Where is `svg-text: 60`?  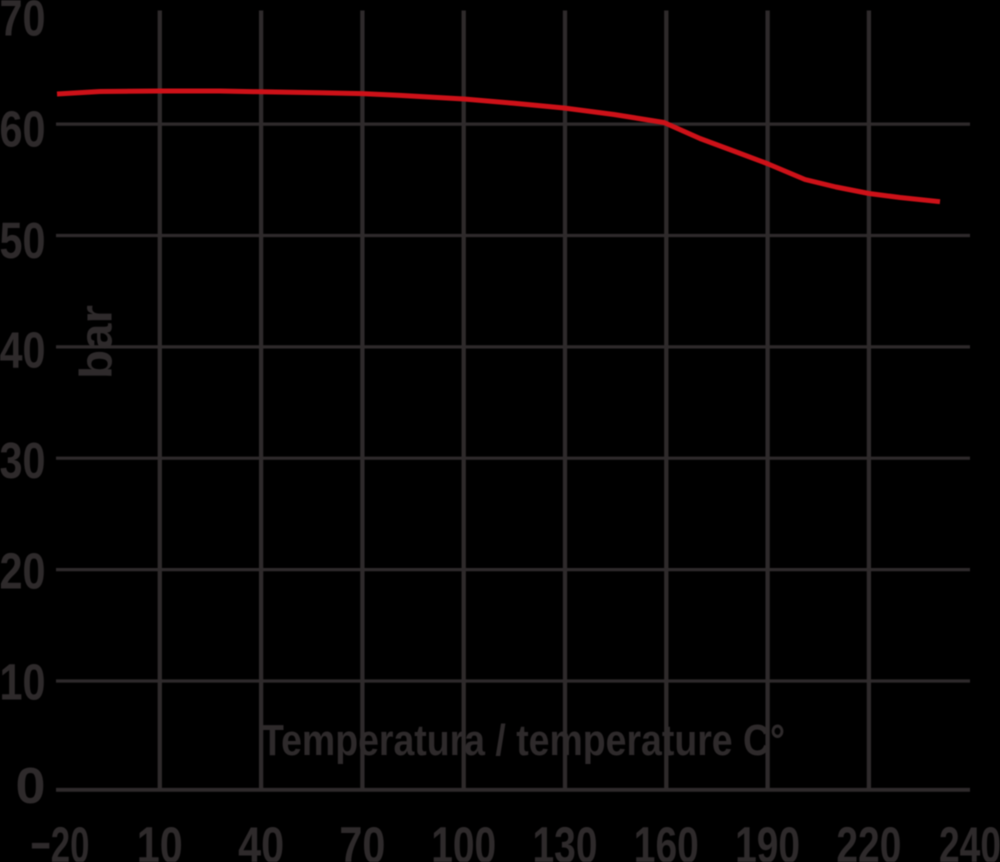 svg-text: 60 is located at coordinates (23, 129).